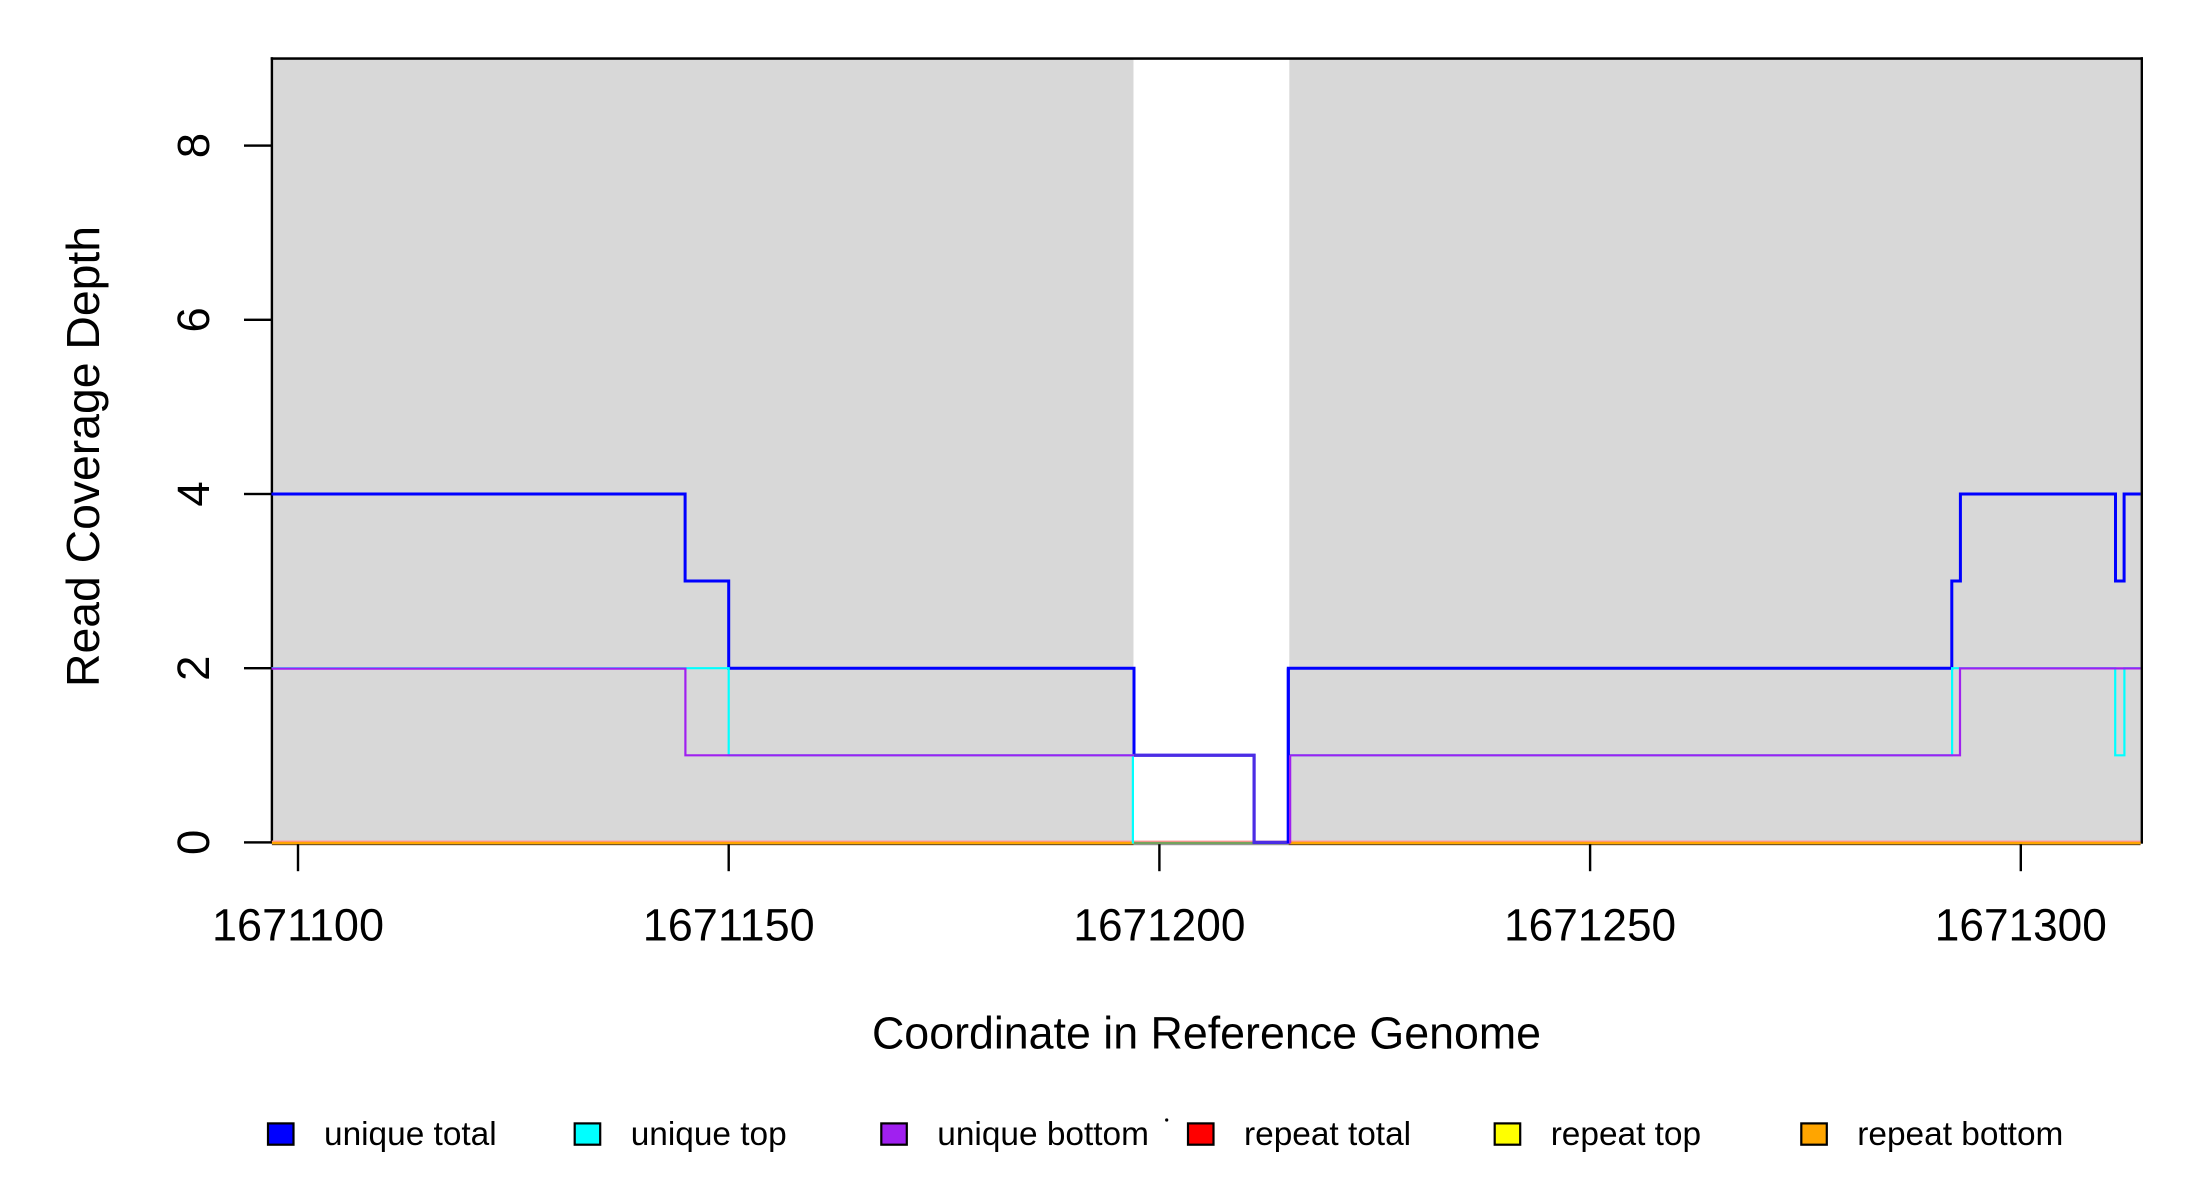 This screenshot has width=2200, height=1200. What do you see at coordinates (1626, 1134) in the screenshot?
I see `svg-text: repeat top` at bounding box center [1626, 1134].